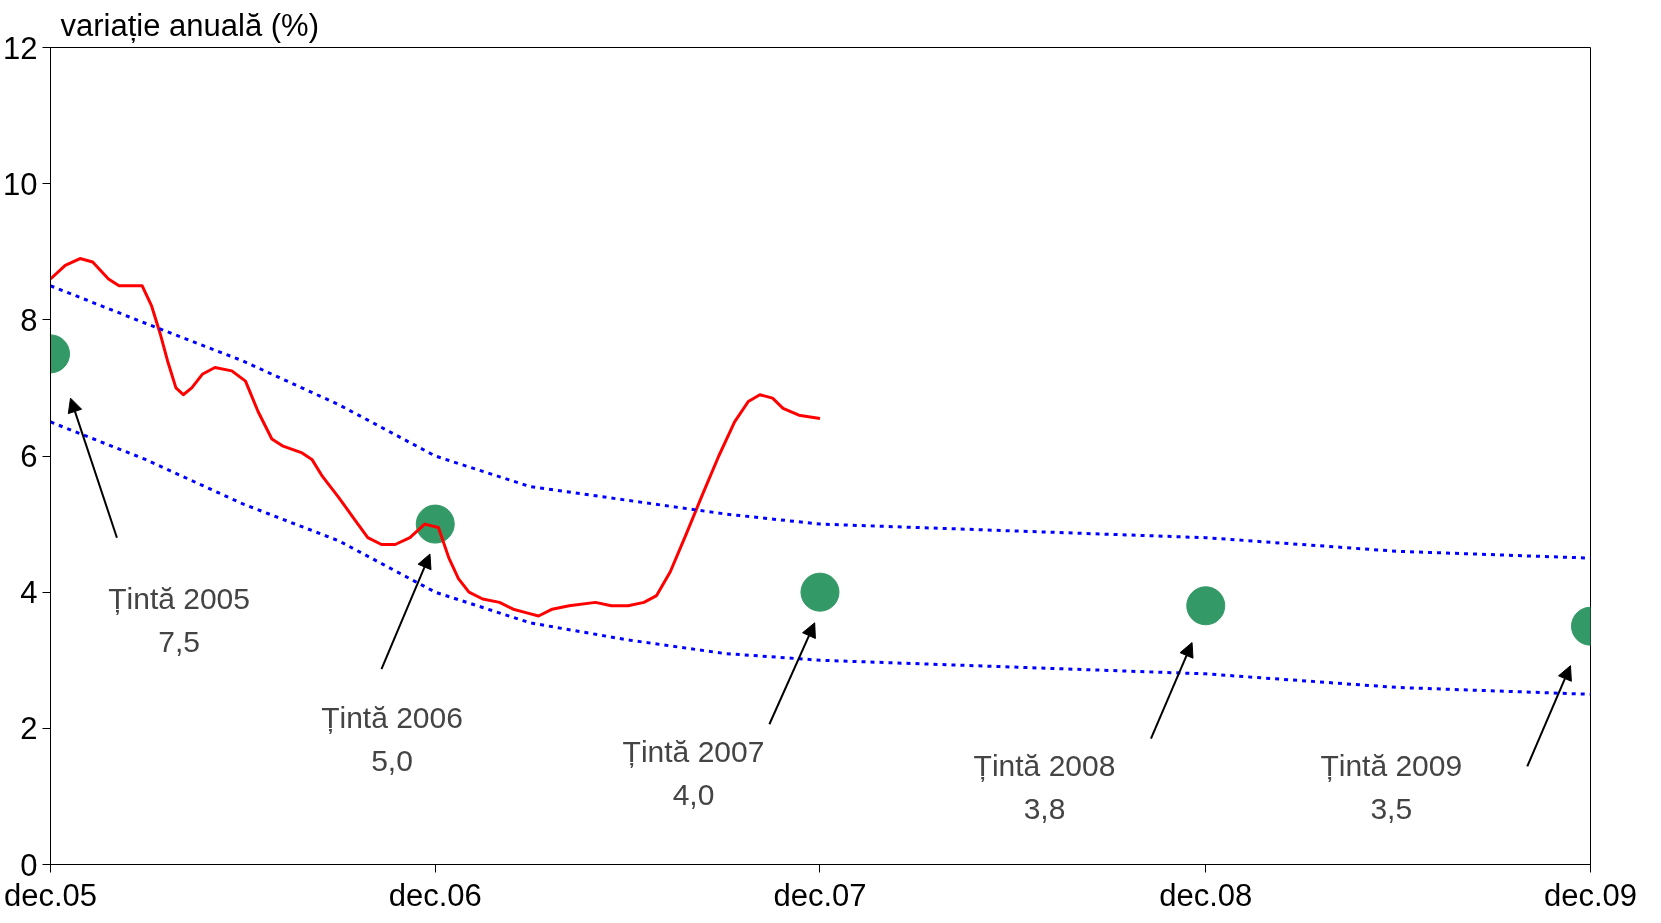 The height and width of the screenshot is (923, 1661). I want to click on y-tick-label: 12, so click(20, 48).